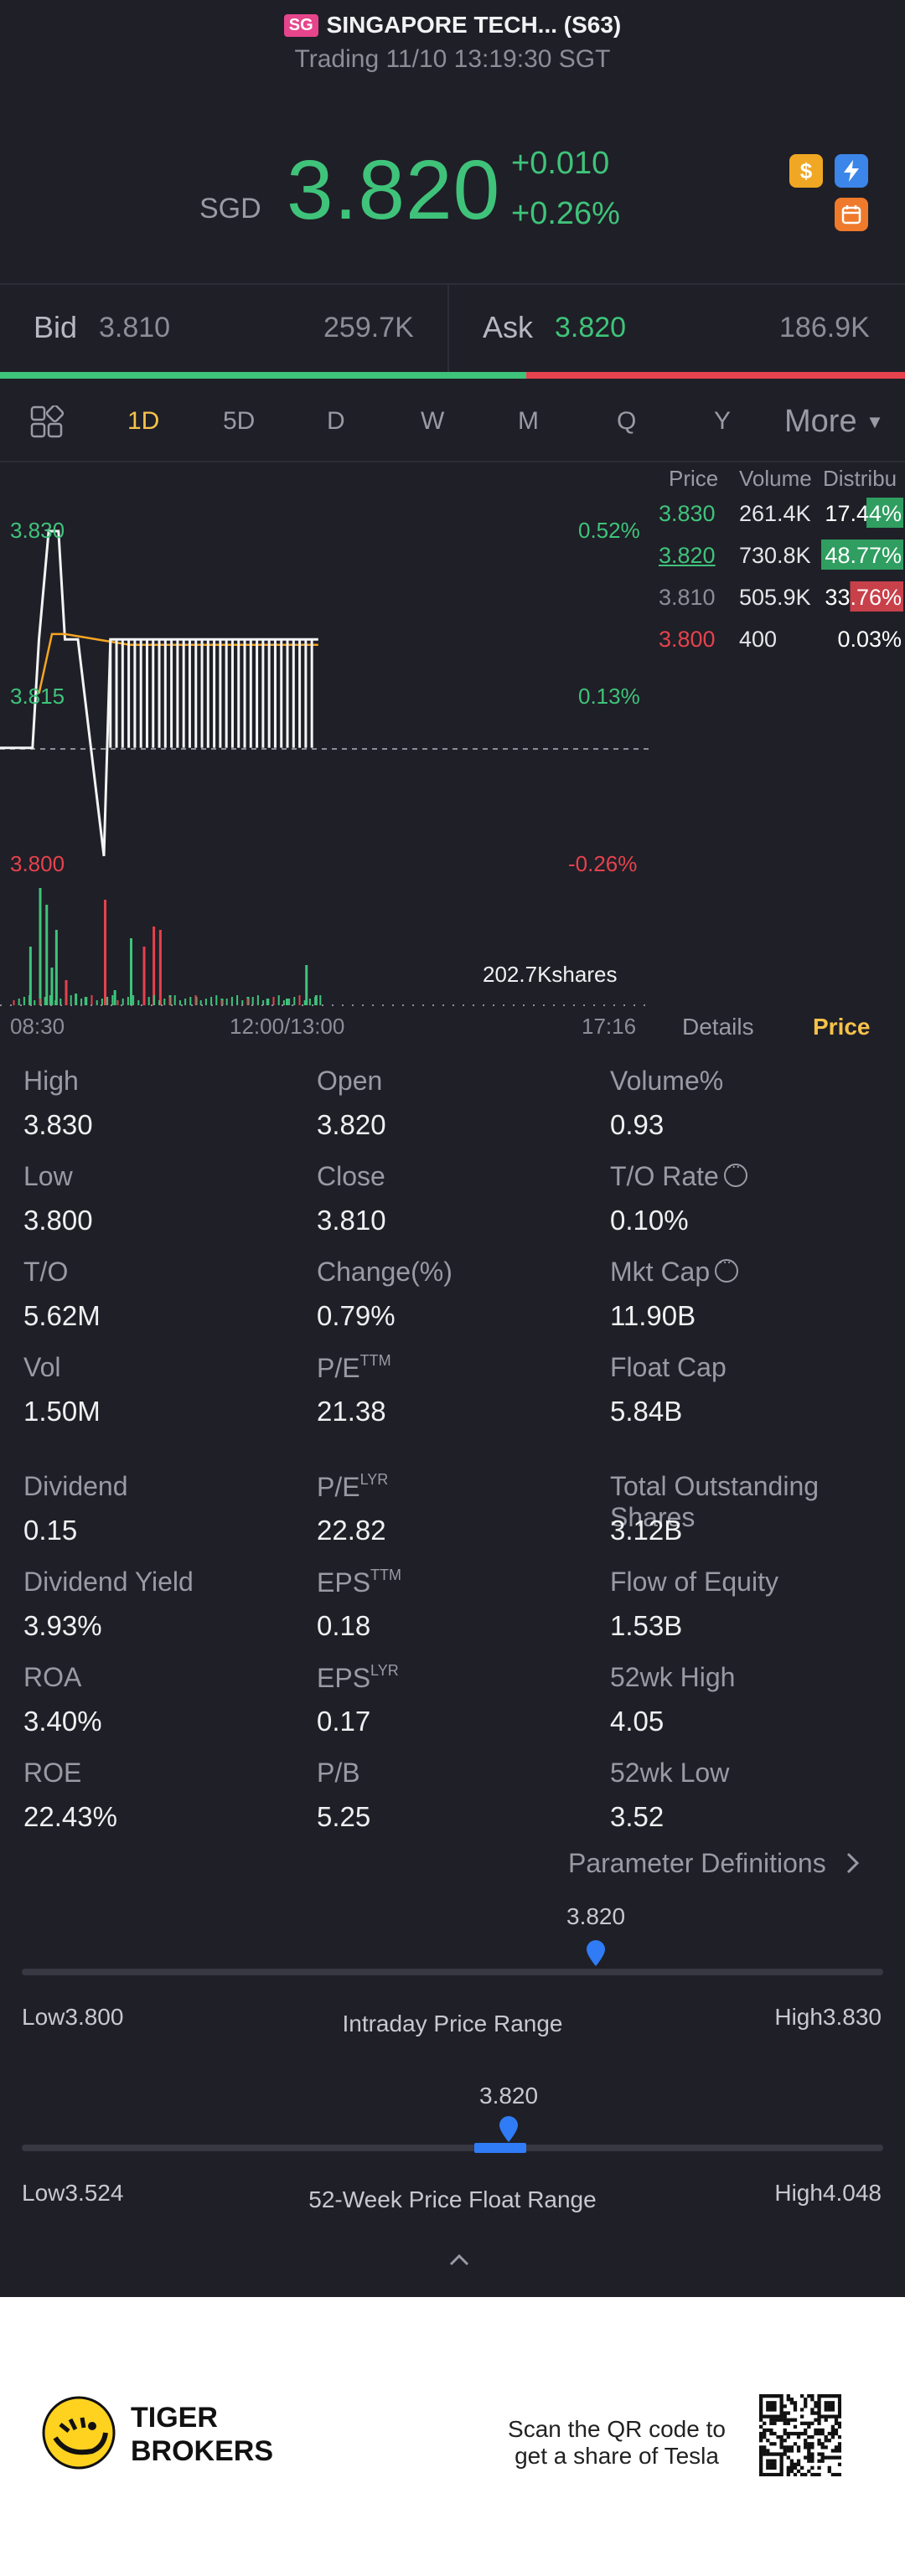  Describe the element at coordinates (779, 638) in the screenshot. I see `order-book-row: 3.800 400 0.03%` at that location.